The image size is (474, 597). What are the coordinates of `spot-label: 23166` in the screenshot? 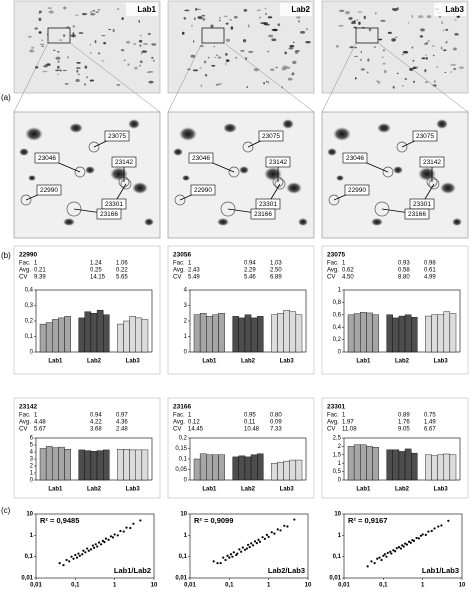 It's located at (417, 214).